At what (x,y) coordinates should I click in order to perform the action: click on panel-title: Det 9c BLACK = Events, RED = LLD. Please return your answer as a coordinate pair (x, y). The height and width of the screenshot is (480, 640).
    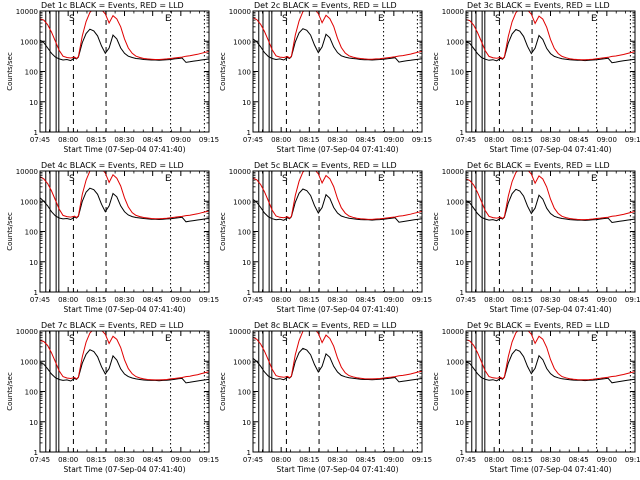
    Looking at the image, I should click on (538, 325).